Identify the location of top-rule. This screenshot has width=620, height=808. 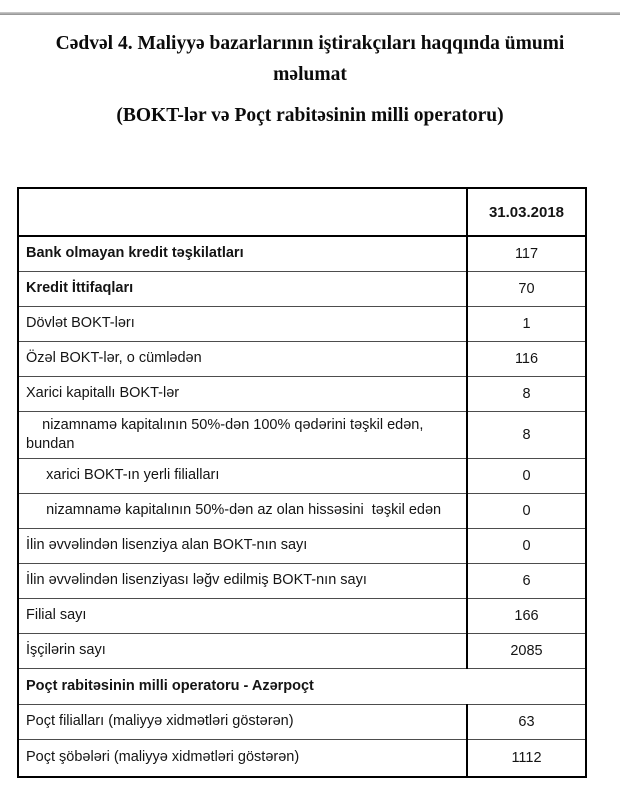
(310, 13).